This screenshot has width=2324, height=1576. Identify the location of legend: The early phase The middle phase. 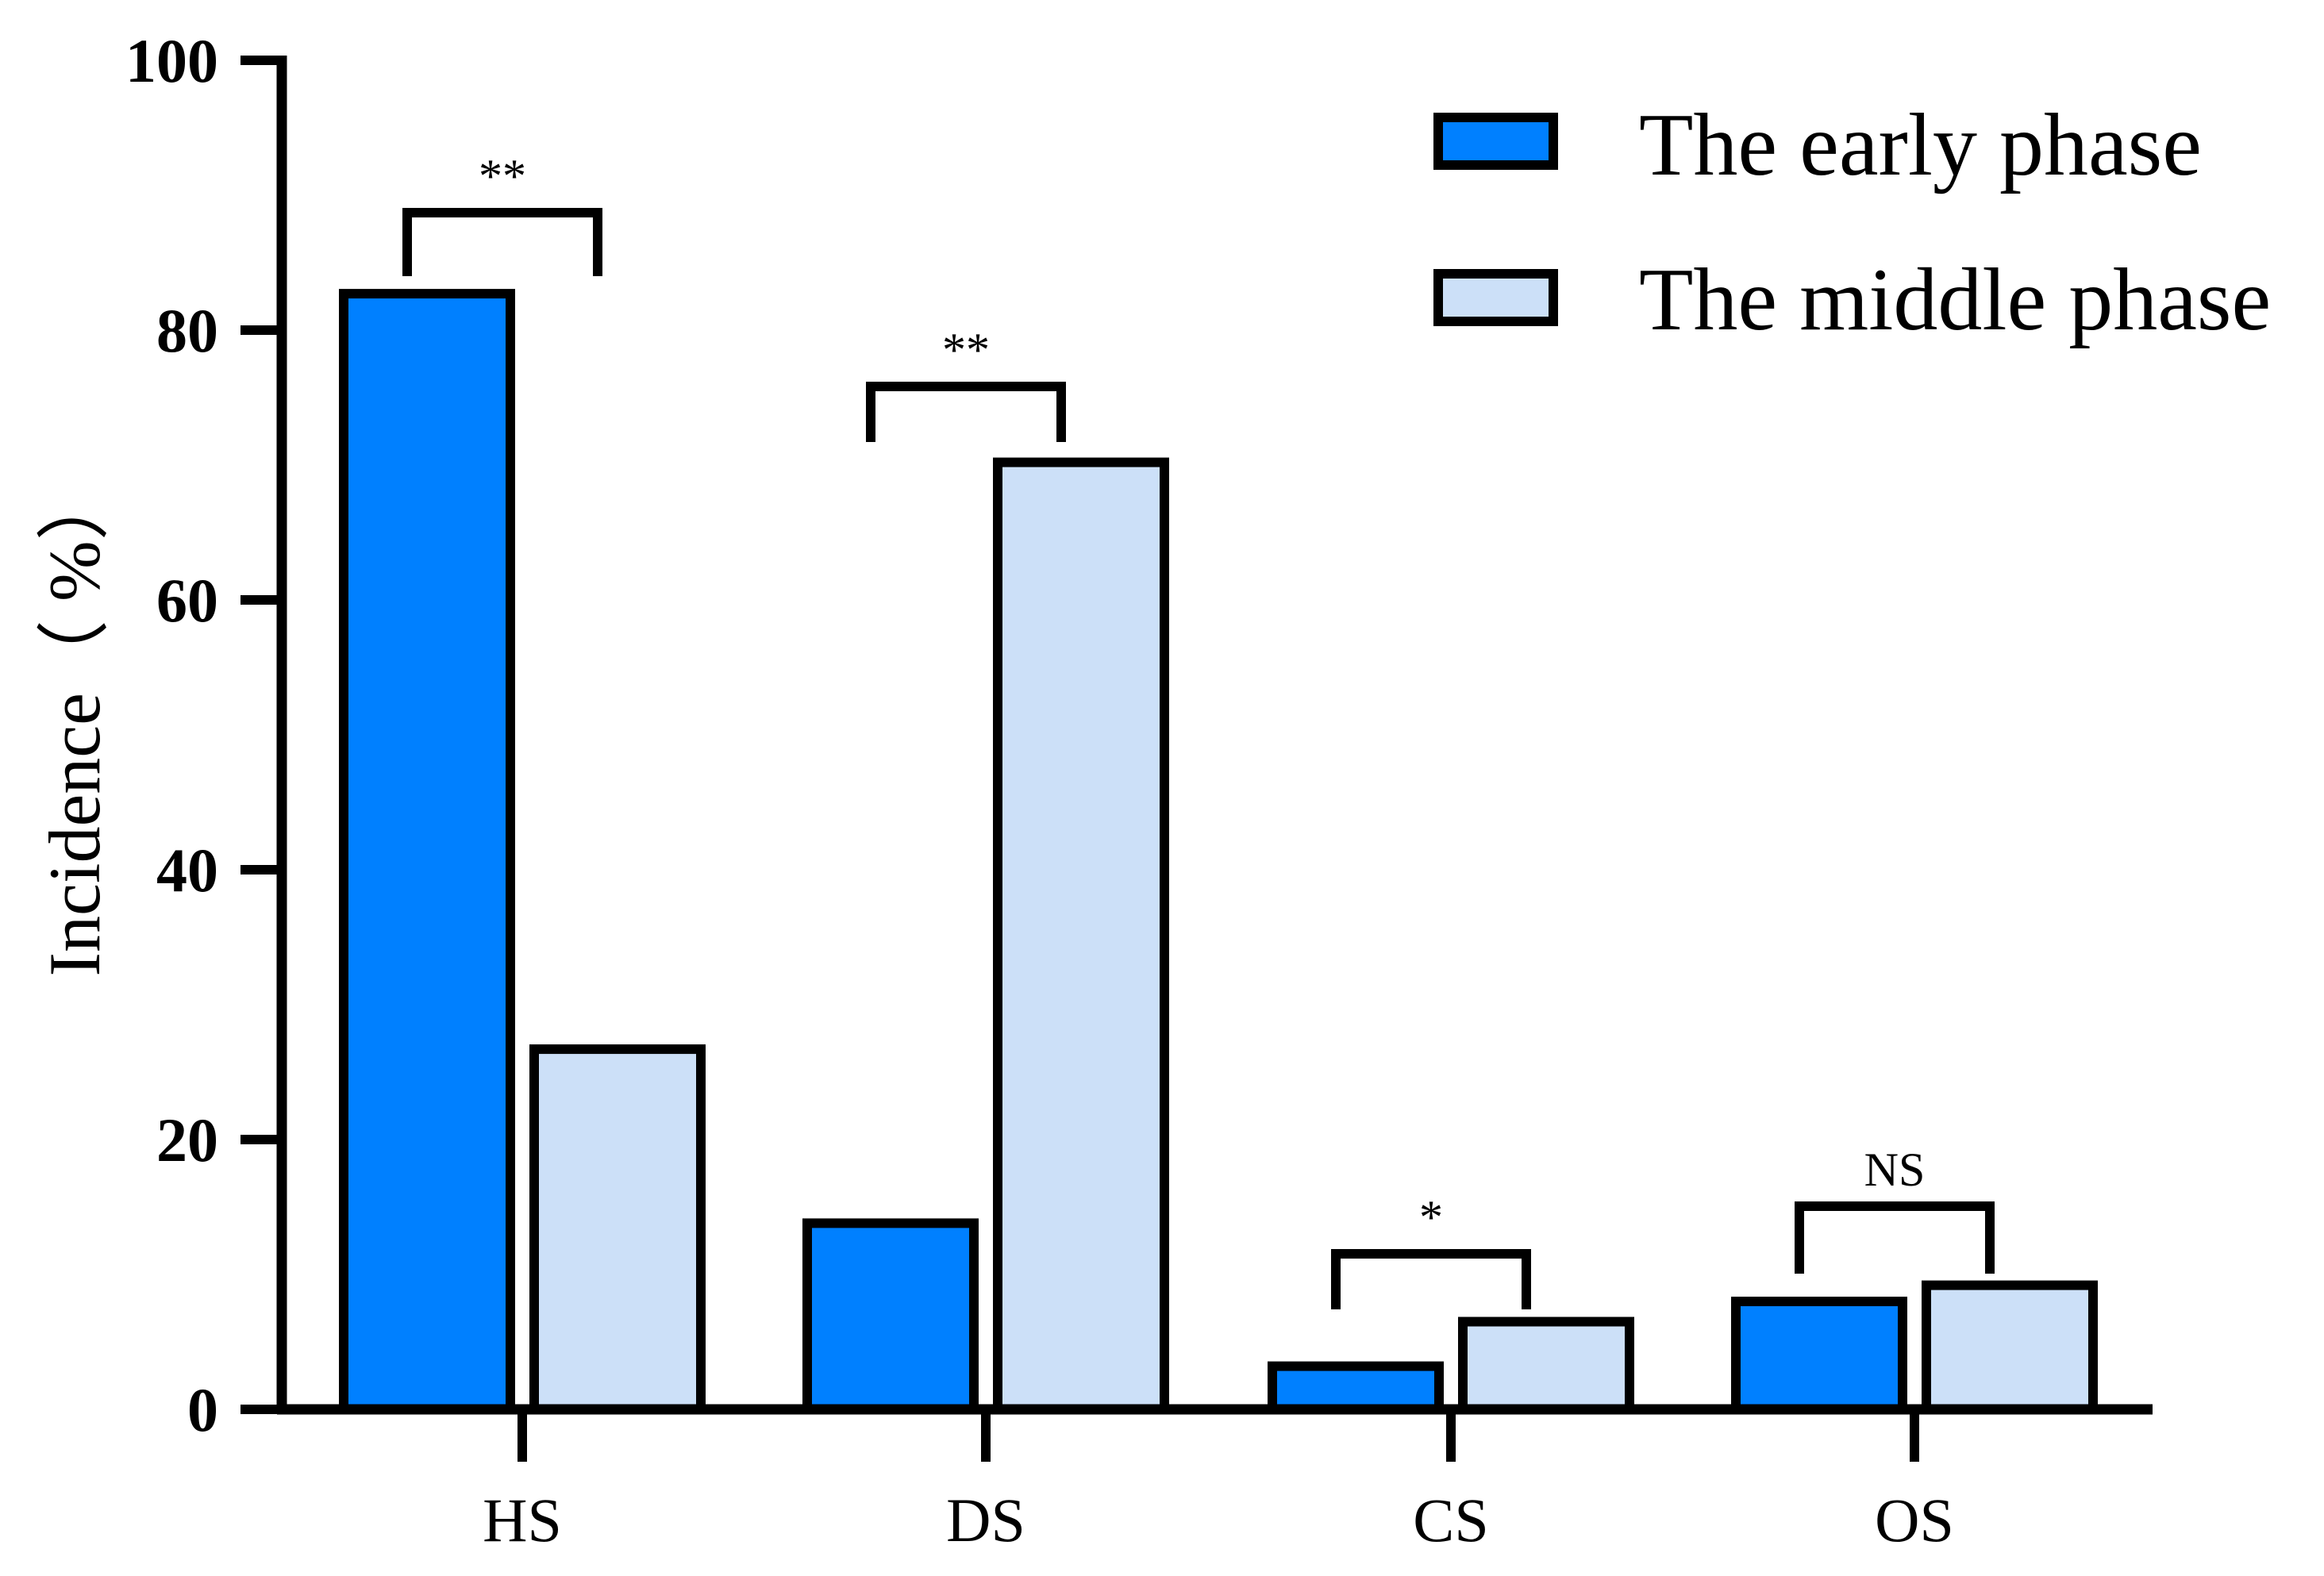
(1852, 222).